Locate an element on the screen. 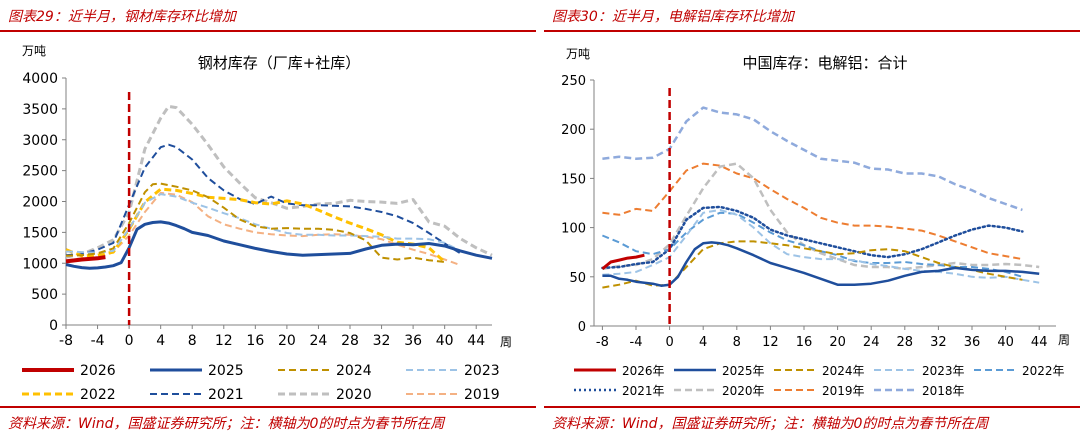  legend-label-2022: 2022 is located at coordinates (98, 395).